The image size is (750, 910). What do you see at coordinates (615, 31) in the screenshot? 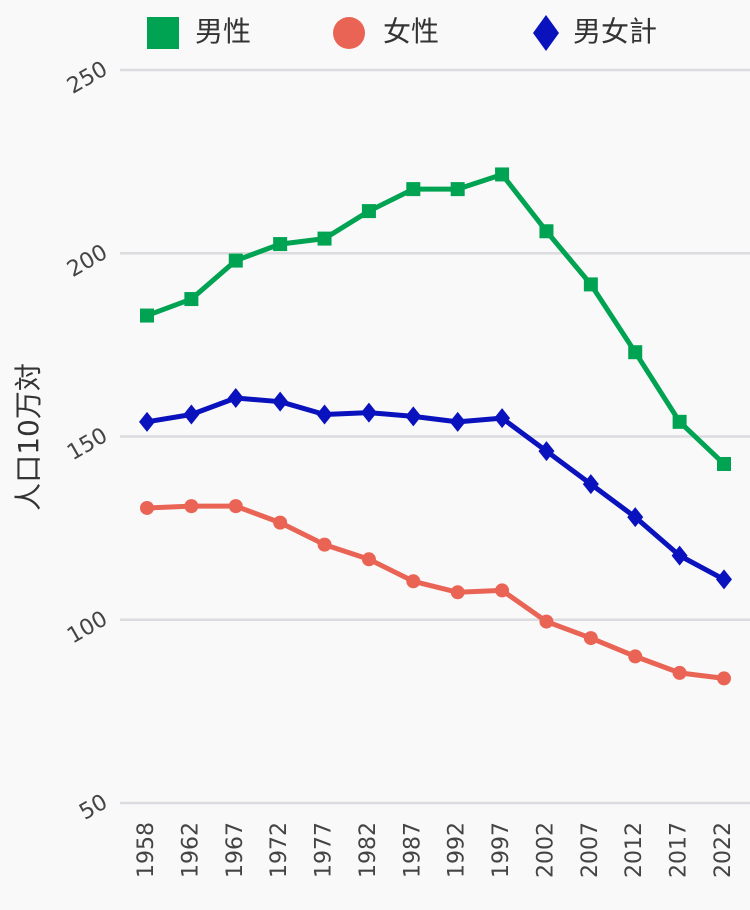
I see `legend-label: 男女計` at bounding box center [615, 31].